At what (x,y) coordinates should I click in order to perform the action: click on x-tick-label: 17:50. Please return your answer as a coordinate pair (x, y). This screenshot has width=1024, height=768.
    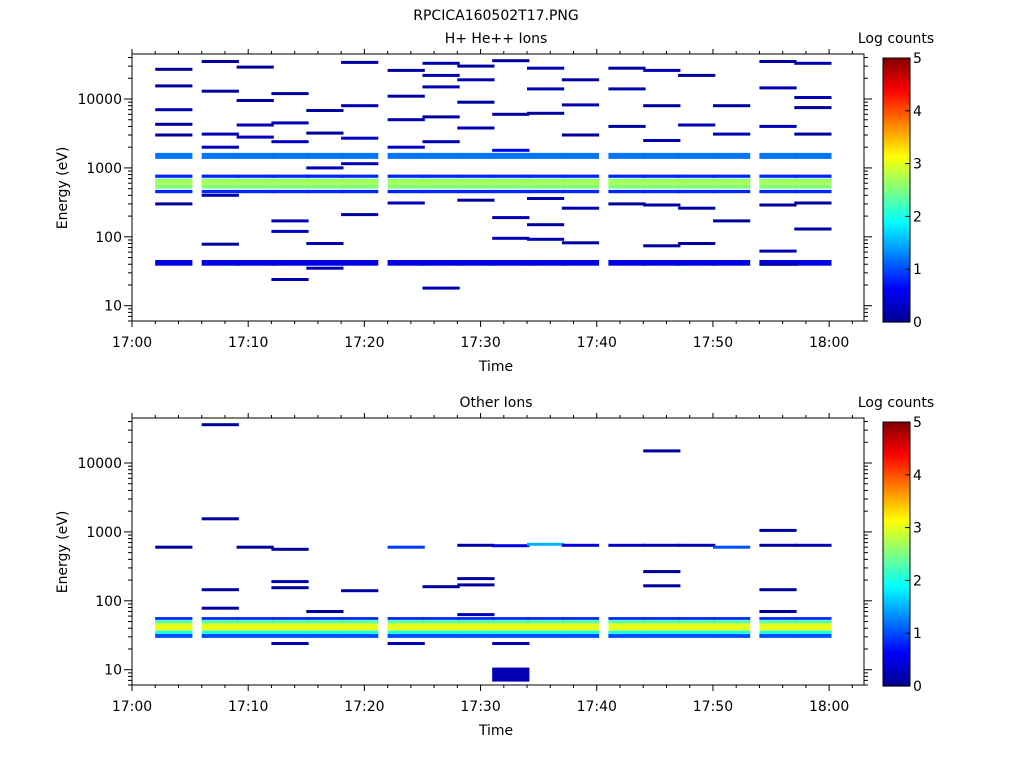
    Looking at the image, I should click on (713, 707).